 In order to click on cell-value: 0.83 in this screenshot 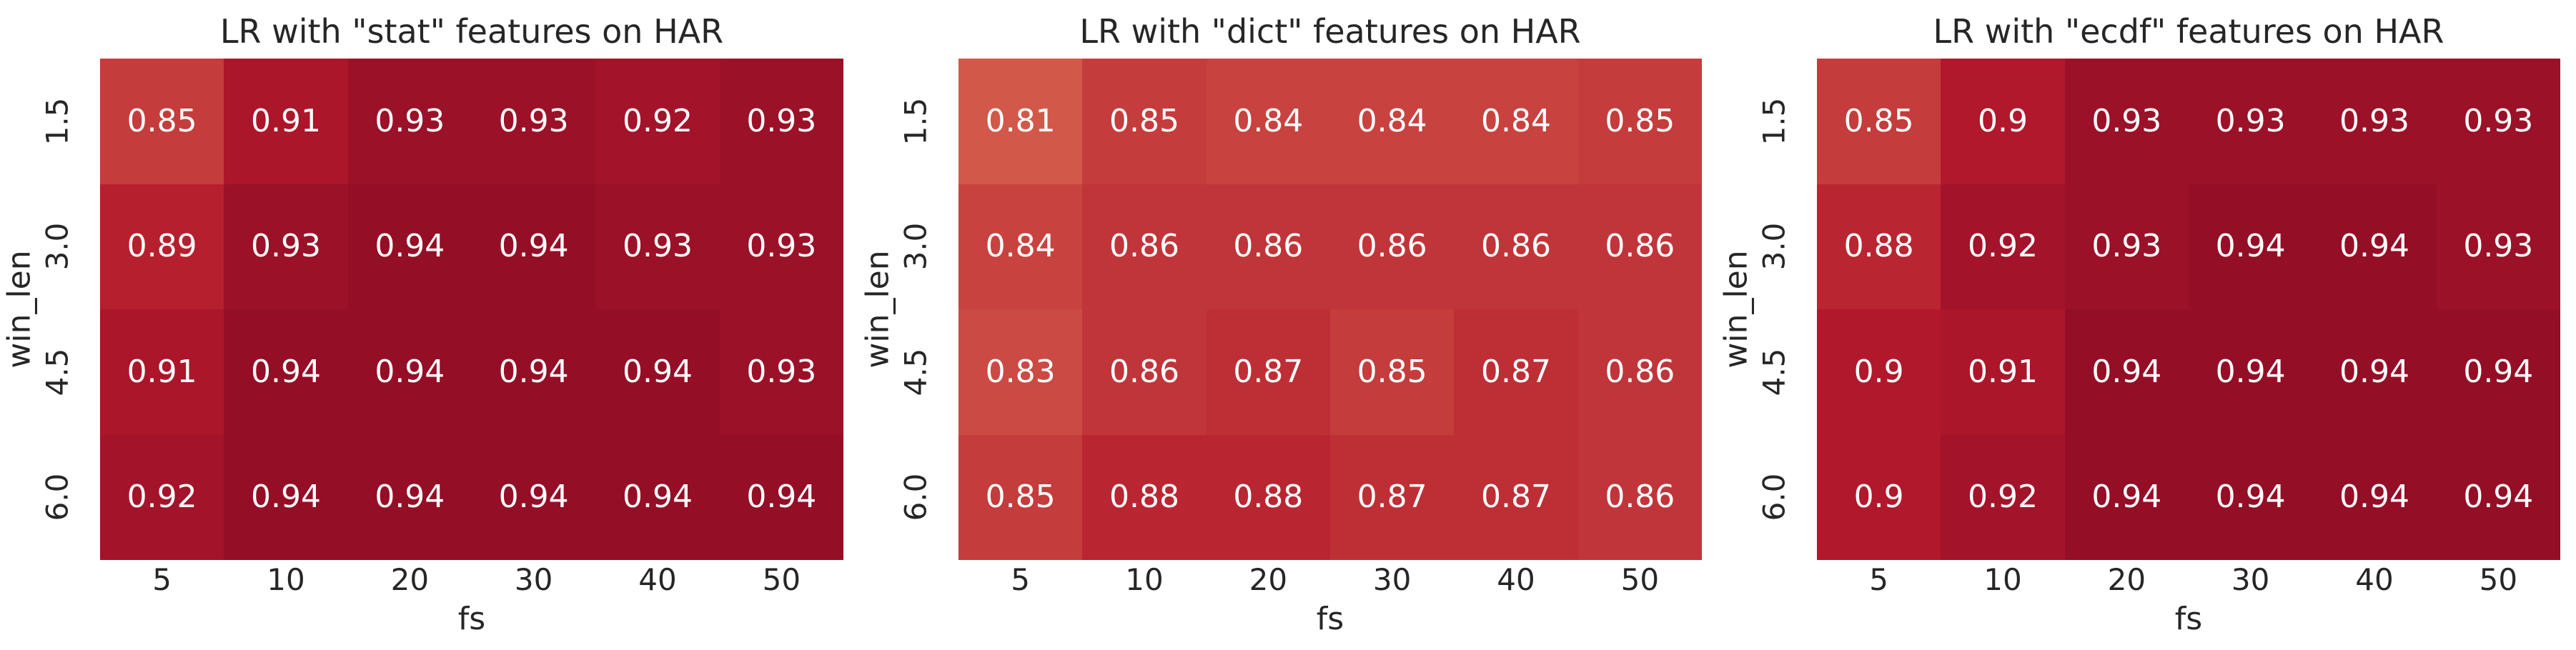, I will do `click(1021, 371)`.